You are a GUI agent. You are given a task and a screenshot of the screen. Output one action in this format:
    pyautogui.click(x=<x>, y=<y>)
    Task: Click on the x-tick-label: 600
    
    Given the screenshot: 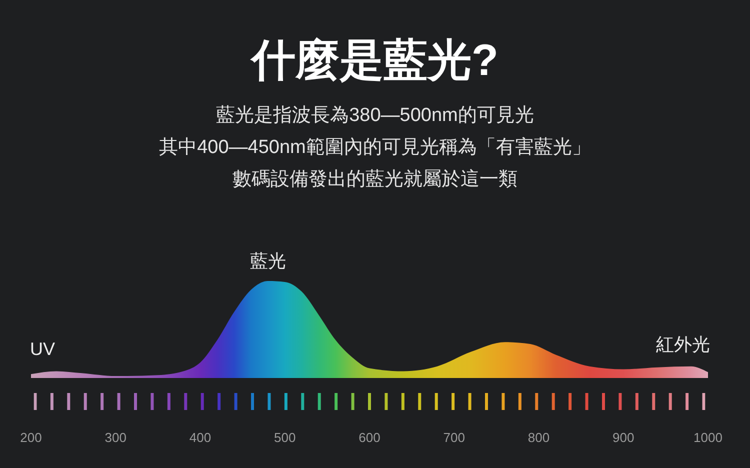 What is the action you would take?
    pyautogui.click(x=369, y=437)
    